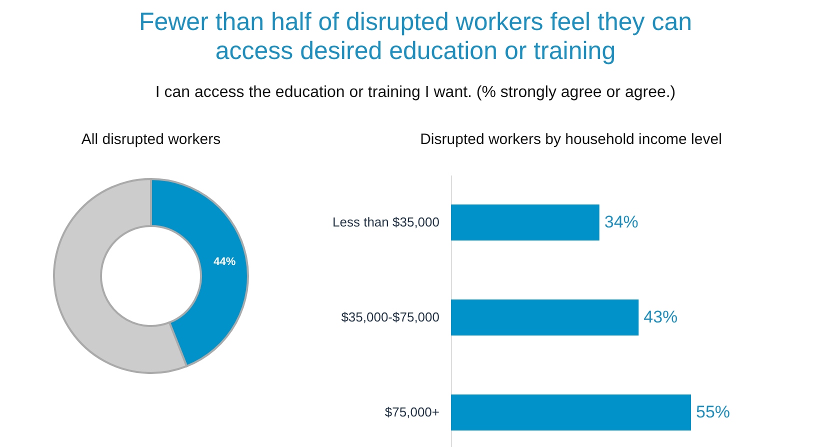 The height and width of the screenshot is (447, 831). What do you see at coordinates (713, 412) in the screenshot?
I see `data-label: 55%` at bounding box center [713, 412].